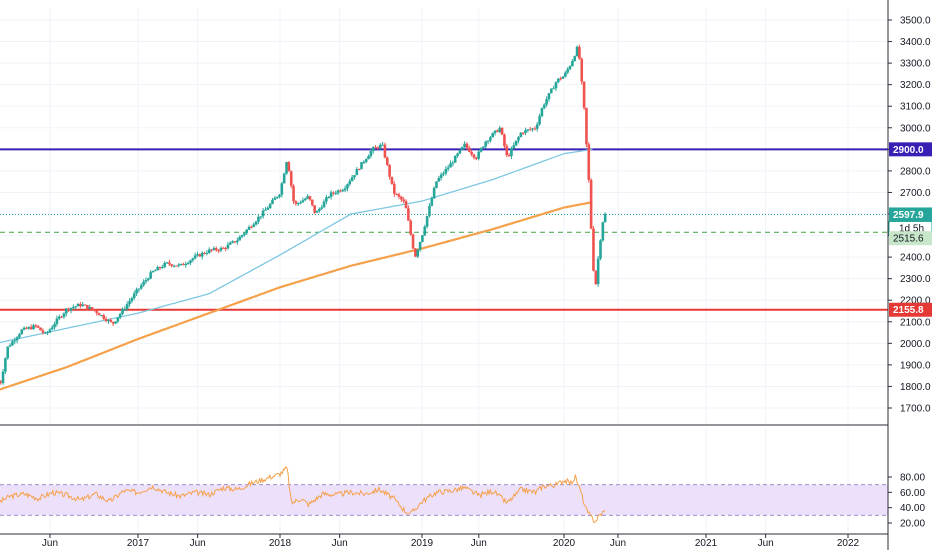 The height and width of the screenshot is (550, 932). I want to click on badge-support-bg, so click(910, 309).